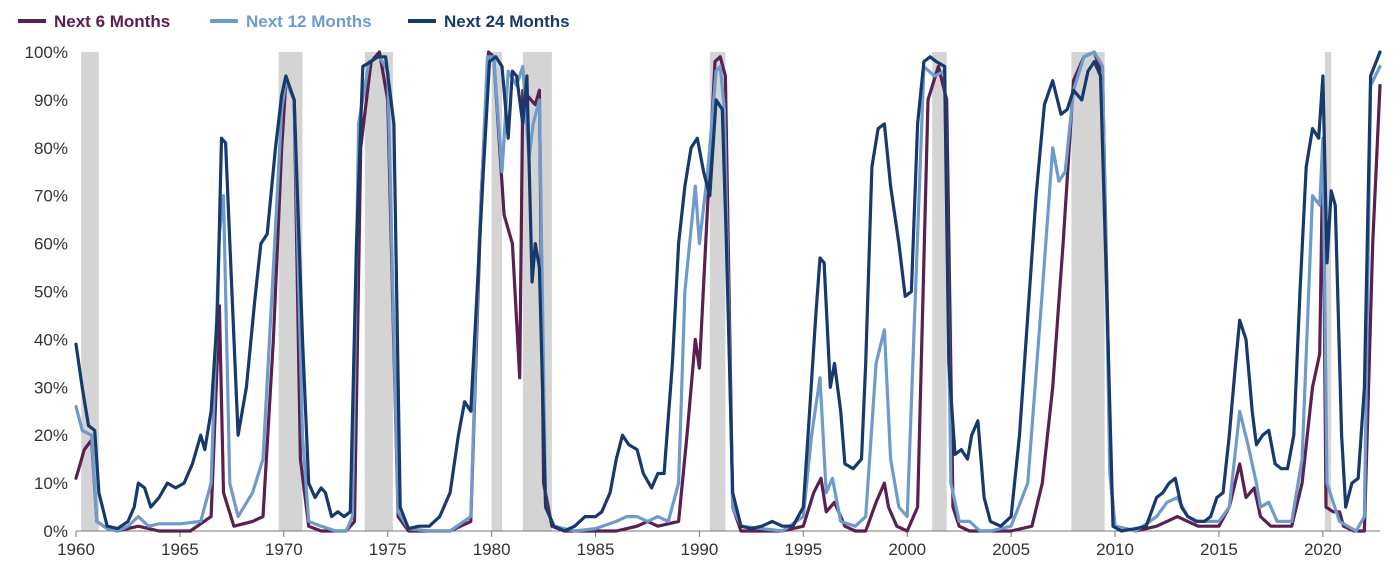 This screenshot has width=1400, height=583. What do you see at coordinates (51, 196) in the screenshot?
I see `y-tick-label: 70%` at bounding box center [51, 196].